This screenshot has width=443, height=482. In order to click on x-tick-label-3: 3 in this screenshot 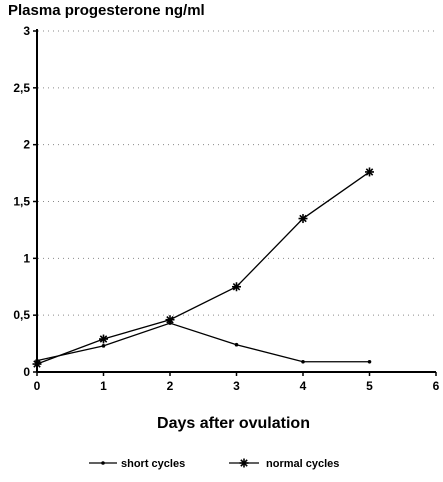, I will do `click(236, 386)`.